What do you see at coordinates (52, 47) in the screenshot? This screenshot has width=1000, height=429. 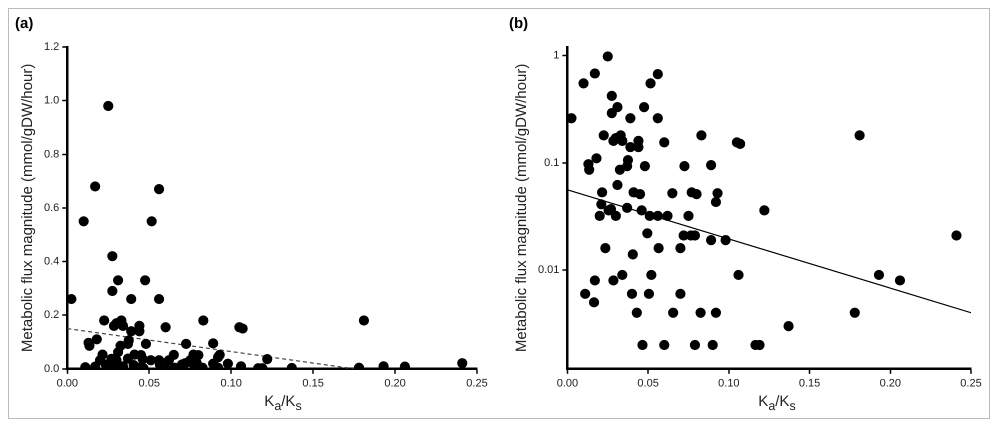 I see `y-tick-label: 1.2` at bounding box center [52, 47].